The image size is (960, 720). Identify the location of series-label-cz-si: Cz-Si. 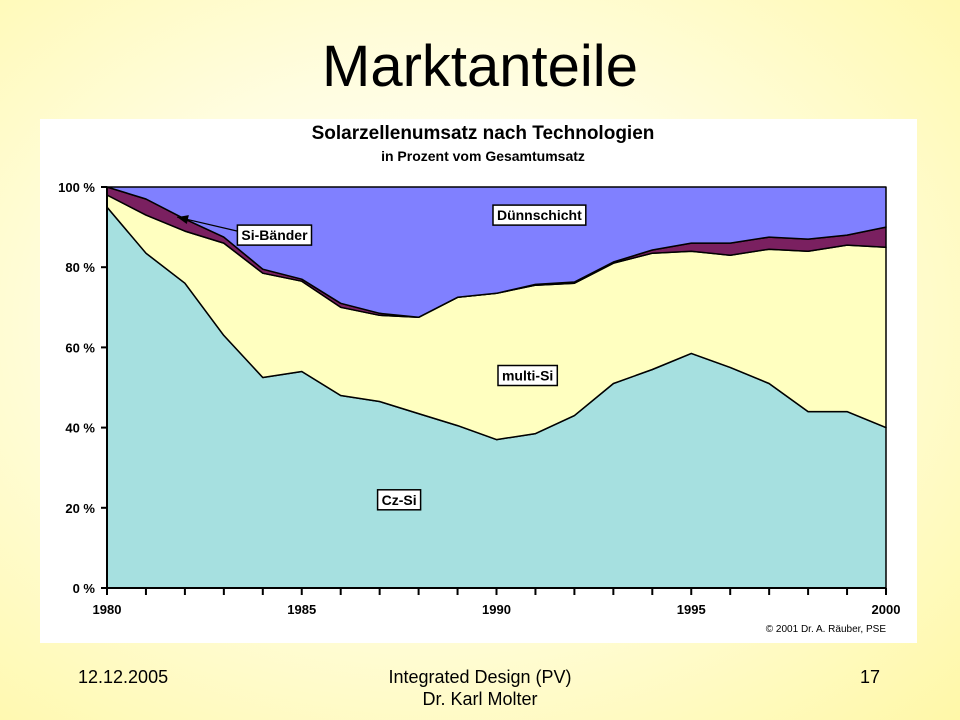
(399, 500).